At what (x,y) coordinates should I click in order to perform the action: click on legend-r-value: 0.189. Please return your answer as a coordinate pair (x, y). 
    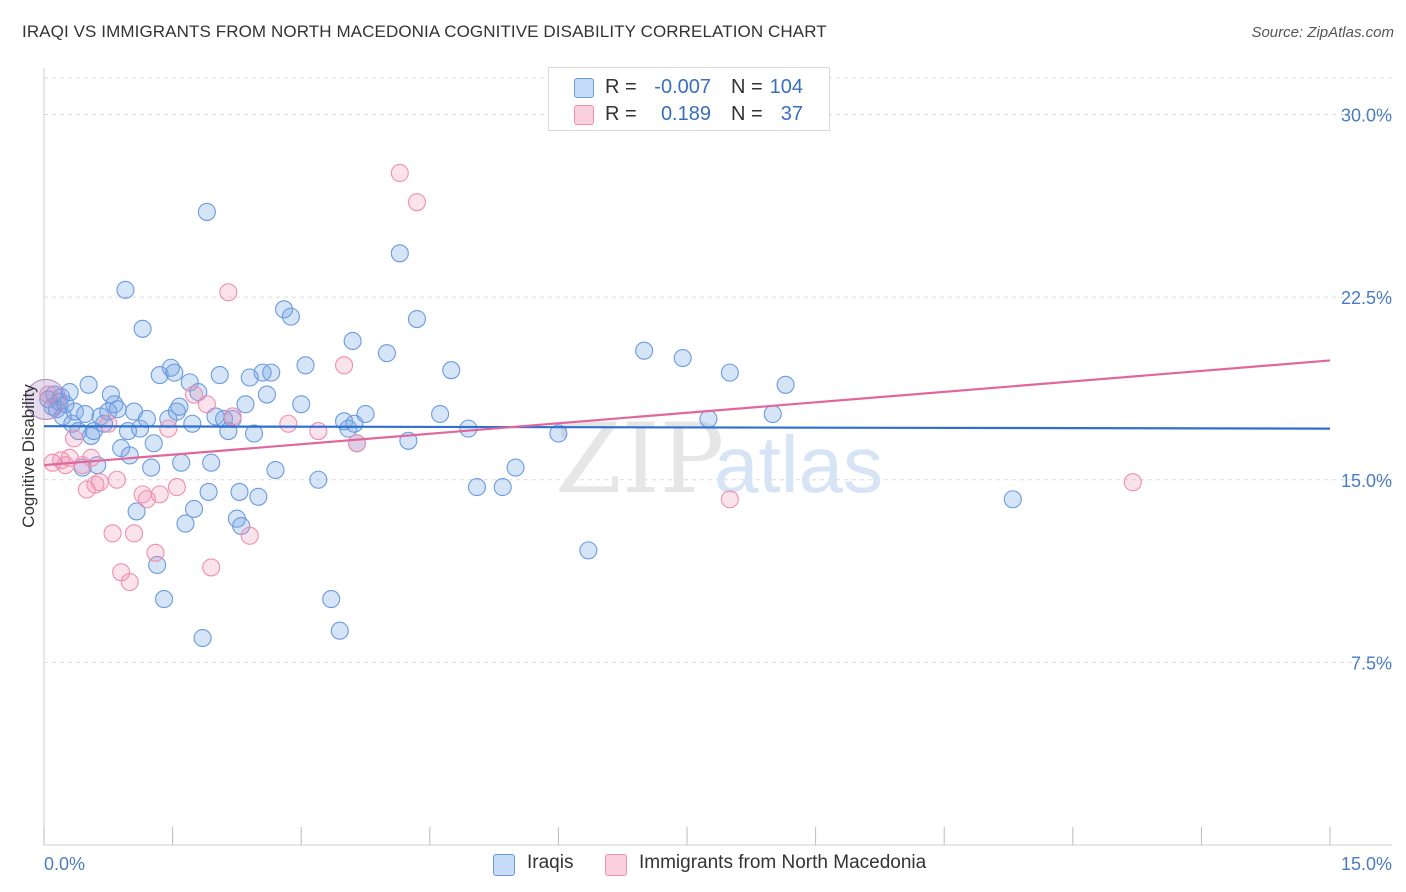
    Looking at the image, I should click on (685, 114).